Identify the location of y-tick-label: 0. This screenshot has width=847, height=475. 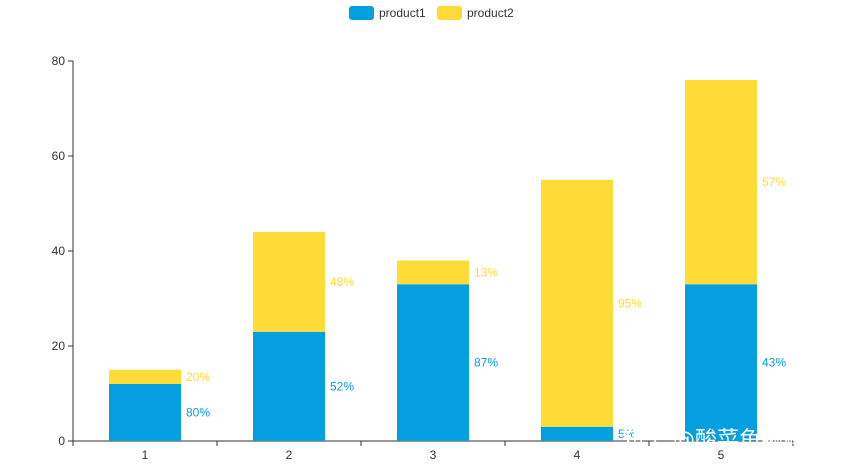
(61, 441).